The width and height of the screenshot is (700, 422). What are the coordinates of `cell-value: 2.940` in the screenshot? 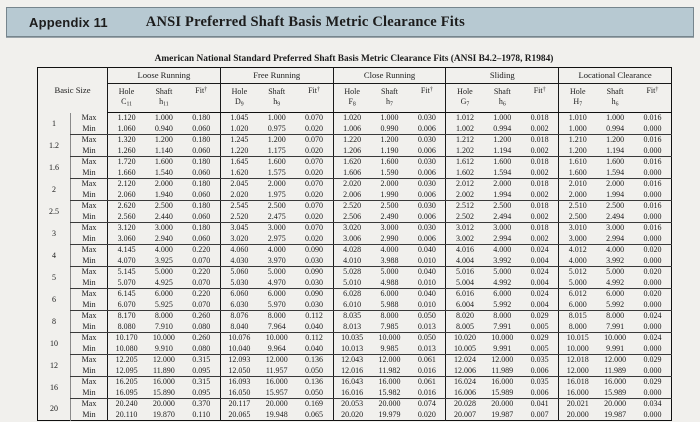 It's located at (164, 239).